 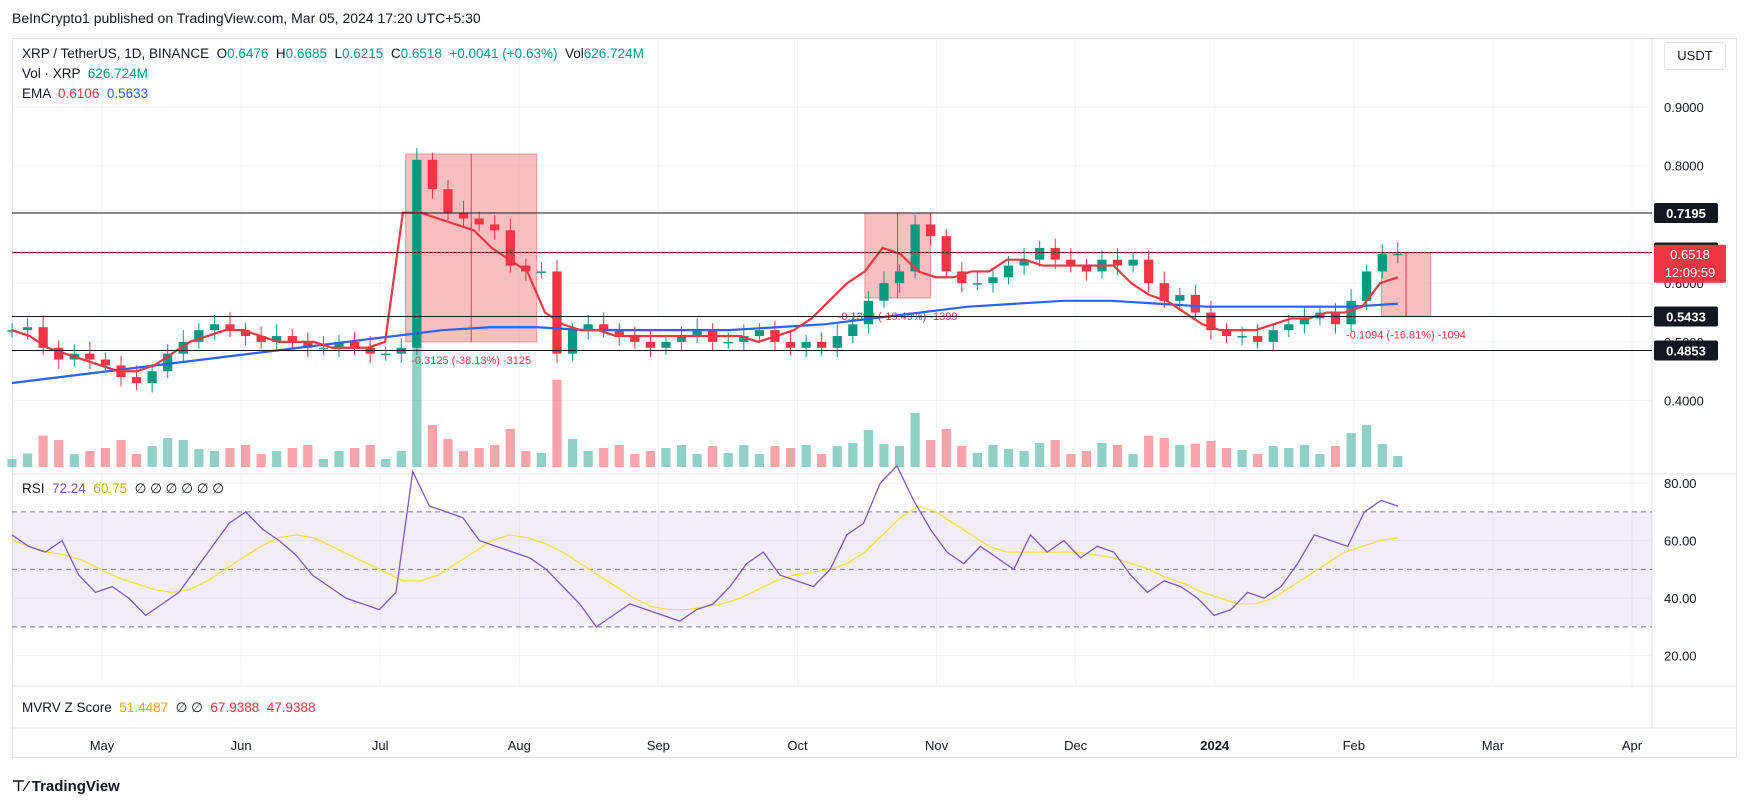 I want to click on drawdown-label: -0.1094 (-16.81%) -1094, so click(x=1406, y=335).